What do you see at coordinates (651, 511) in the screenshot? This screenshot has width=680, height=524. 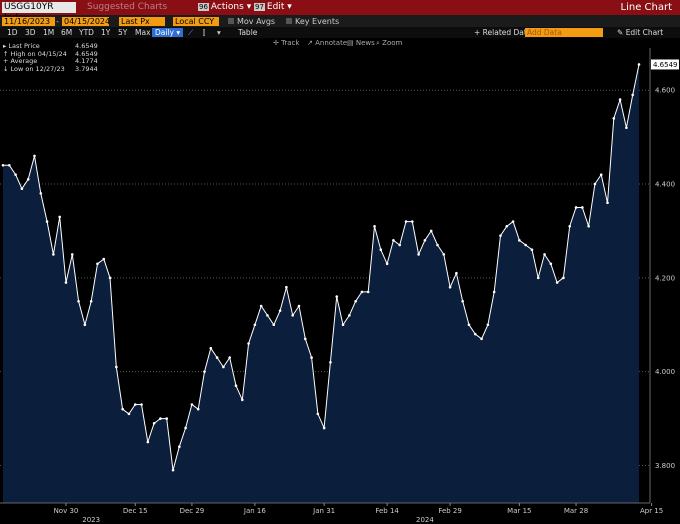 I see `x-tick-label: Apr 15` at bounding box center [651, 511].